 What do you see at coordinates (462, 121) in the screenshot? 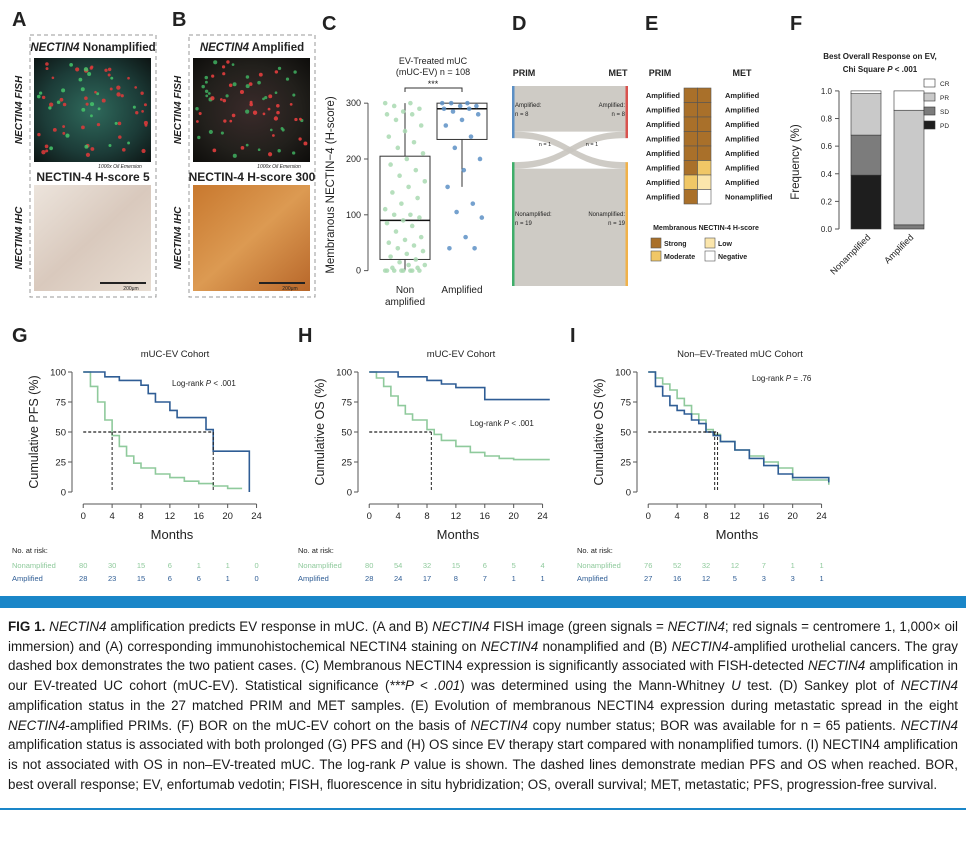
I see `box` at bounding box center [462, 121].